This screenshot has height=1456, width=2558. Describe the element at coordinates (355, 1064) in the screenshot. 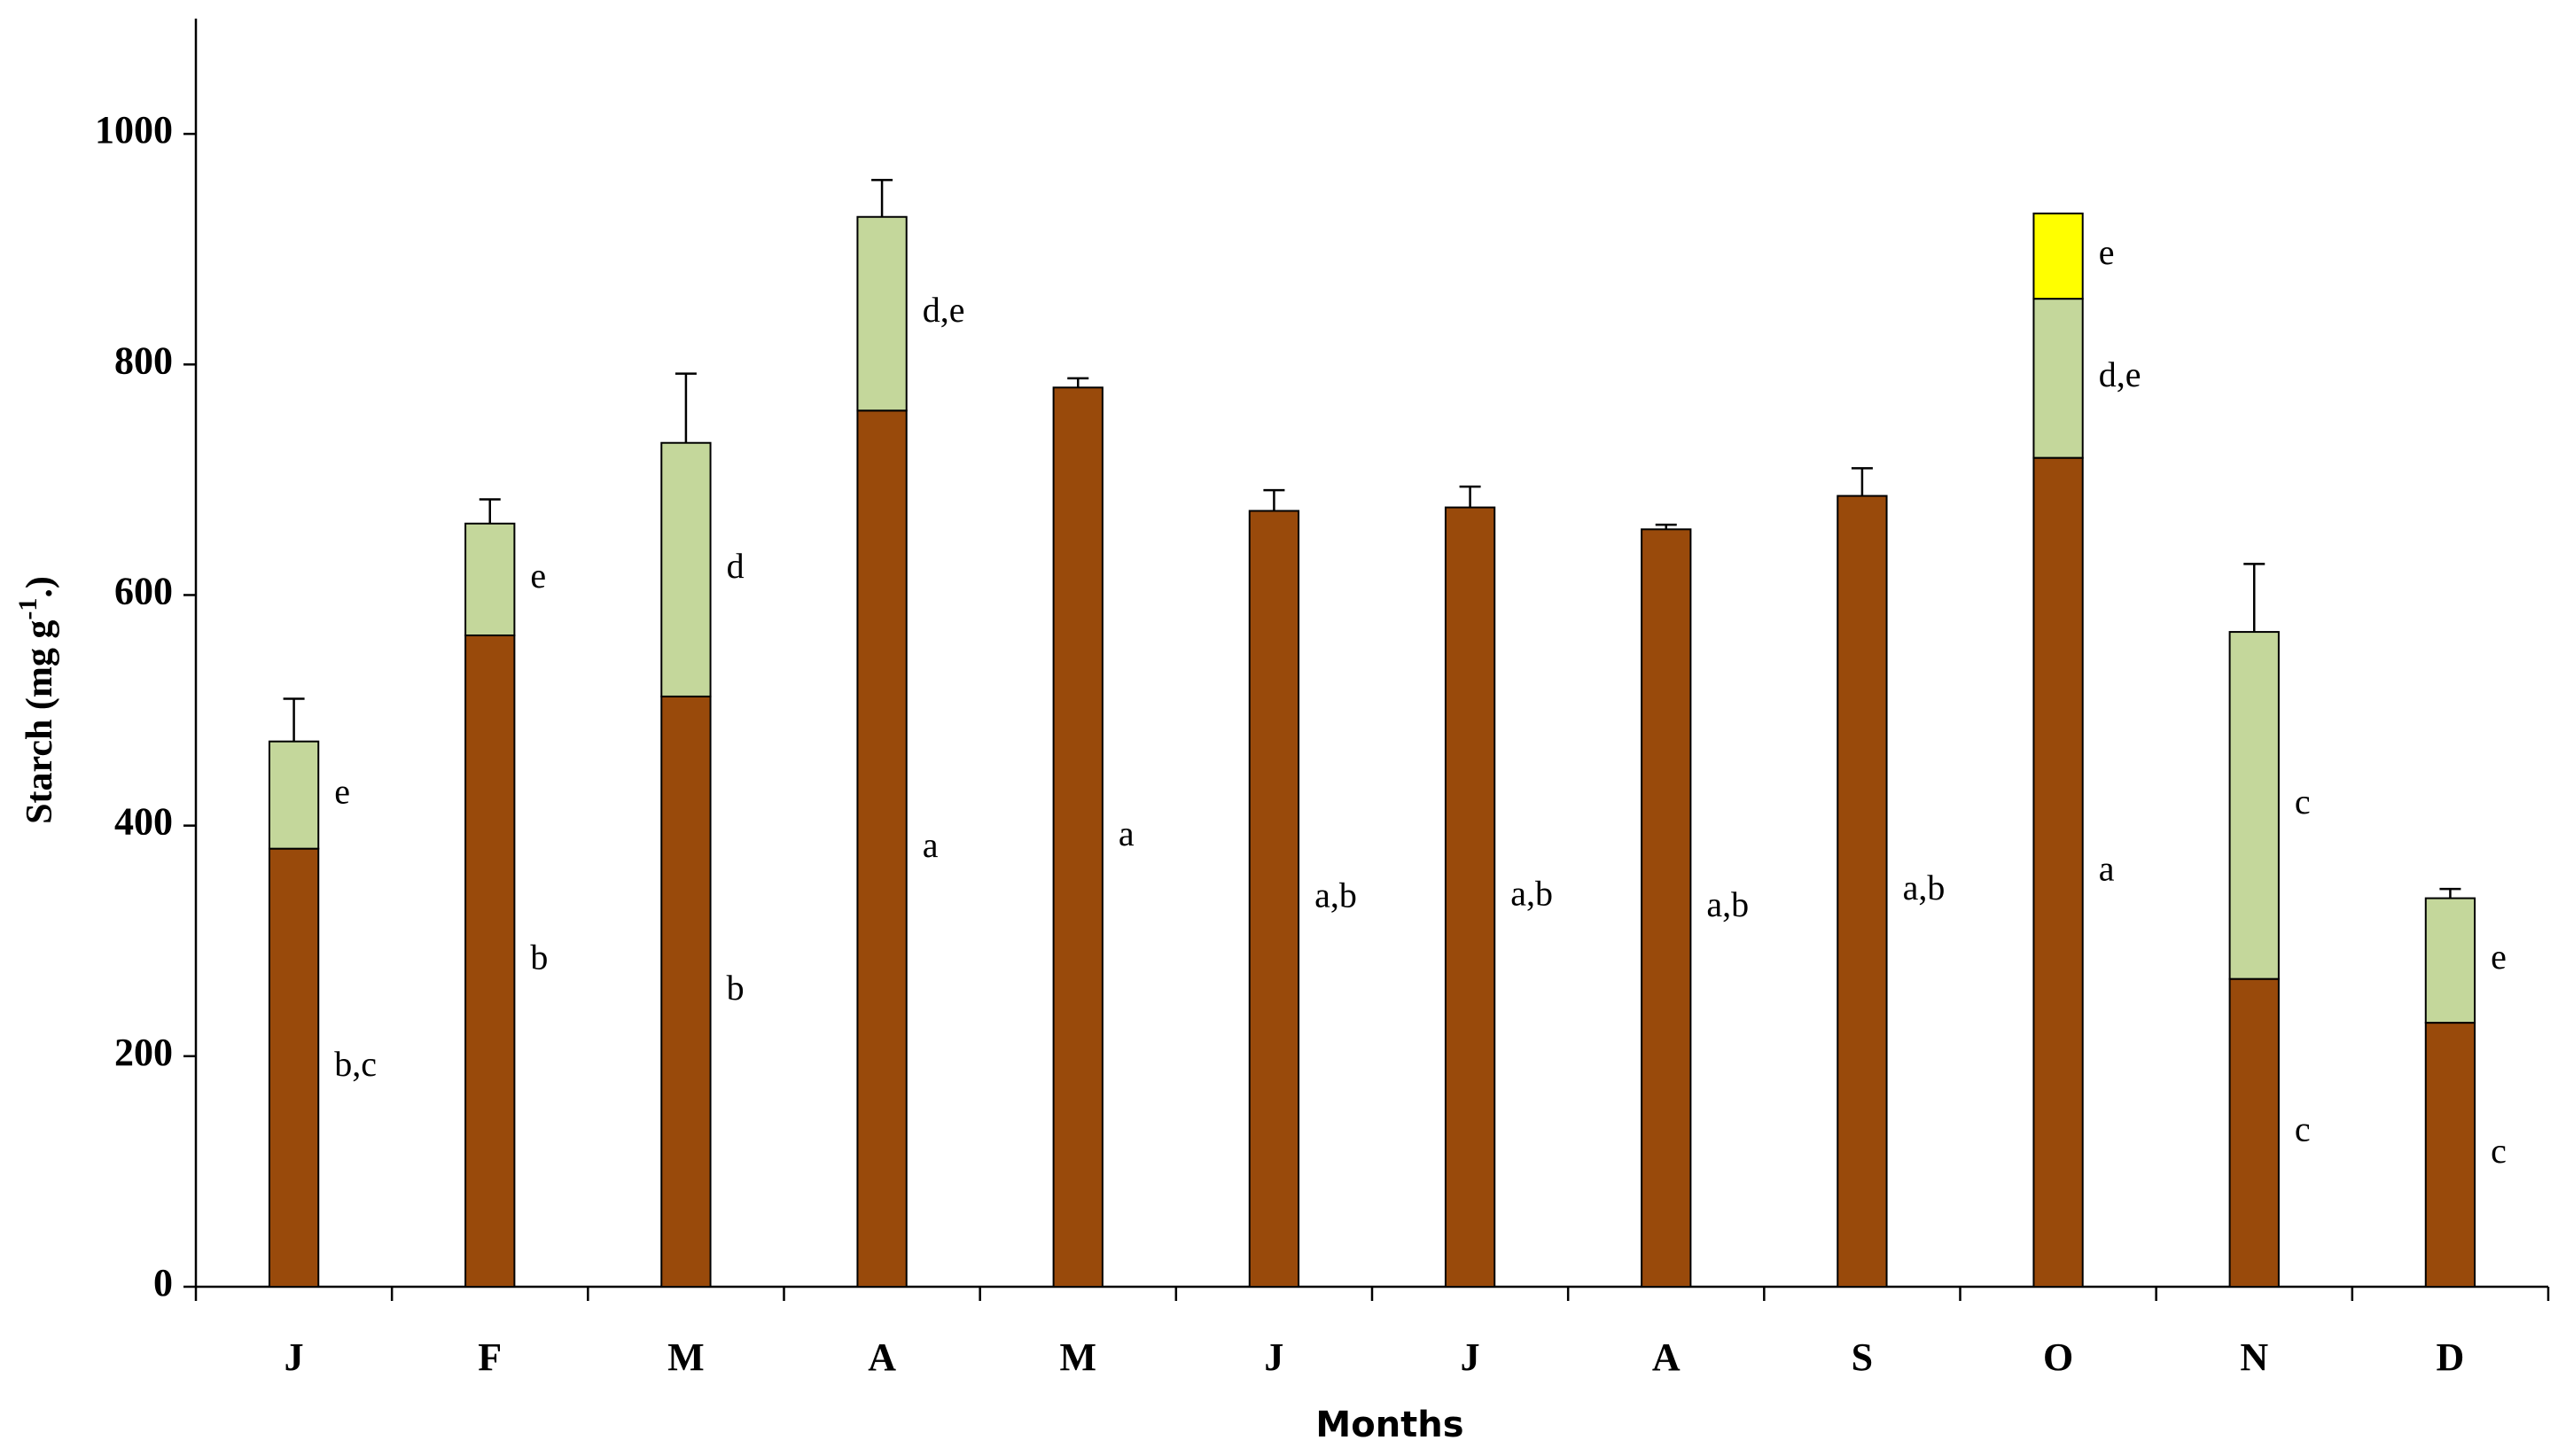

I see `significance-letter: b,c` at that location.